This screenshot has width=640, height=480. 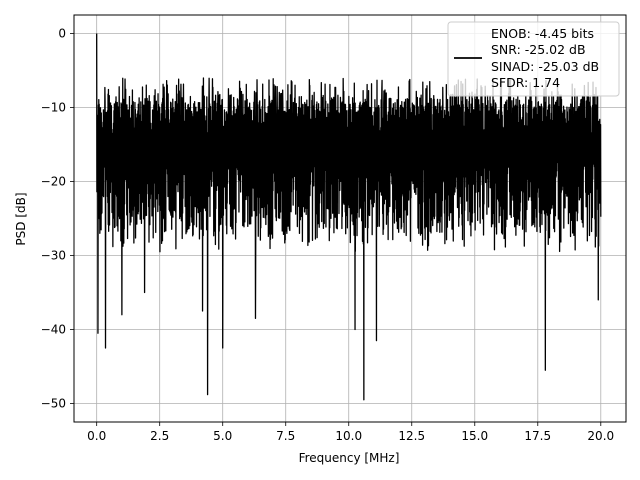 I want to click on x-axis-ticks: 0.0 2.5 5.0 7.5 10.0 12.5 15.0 17.5 20.0, so click(x=350, y=432).